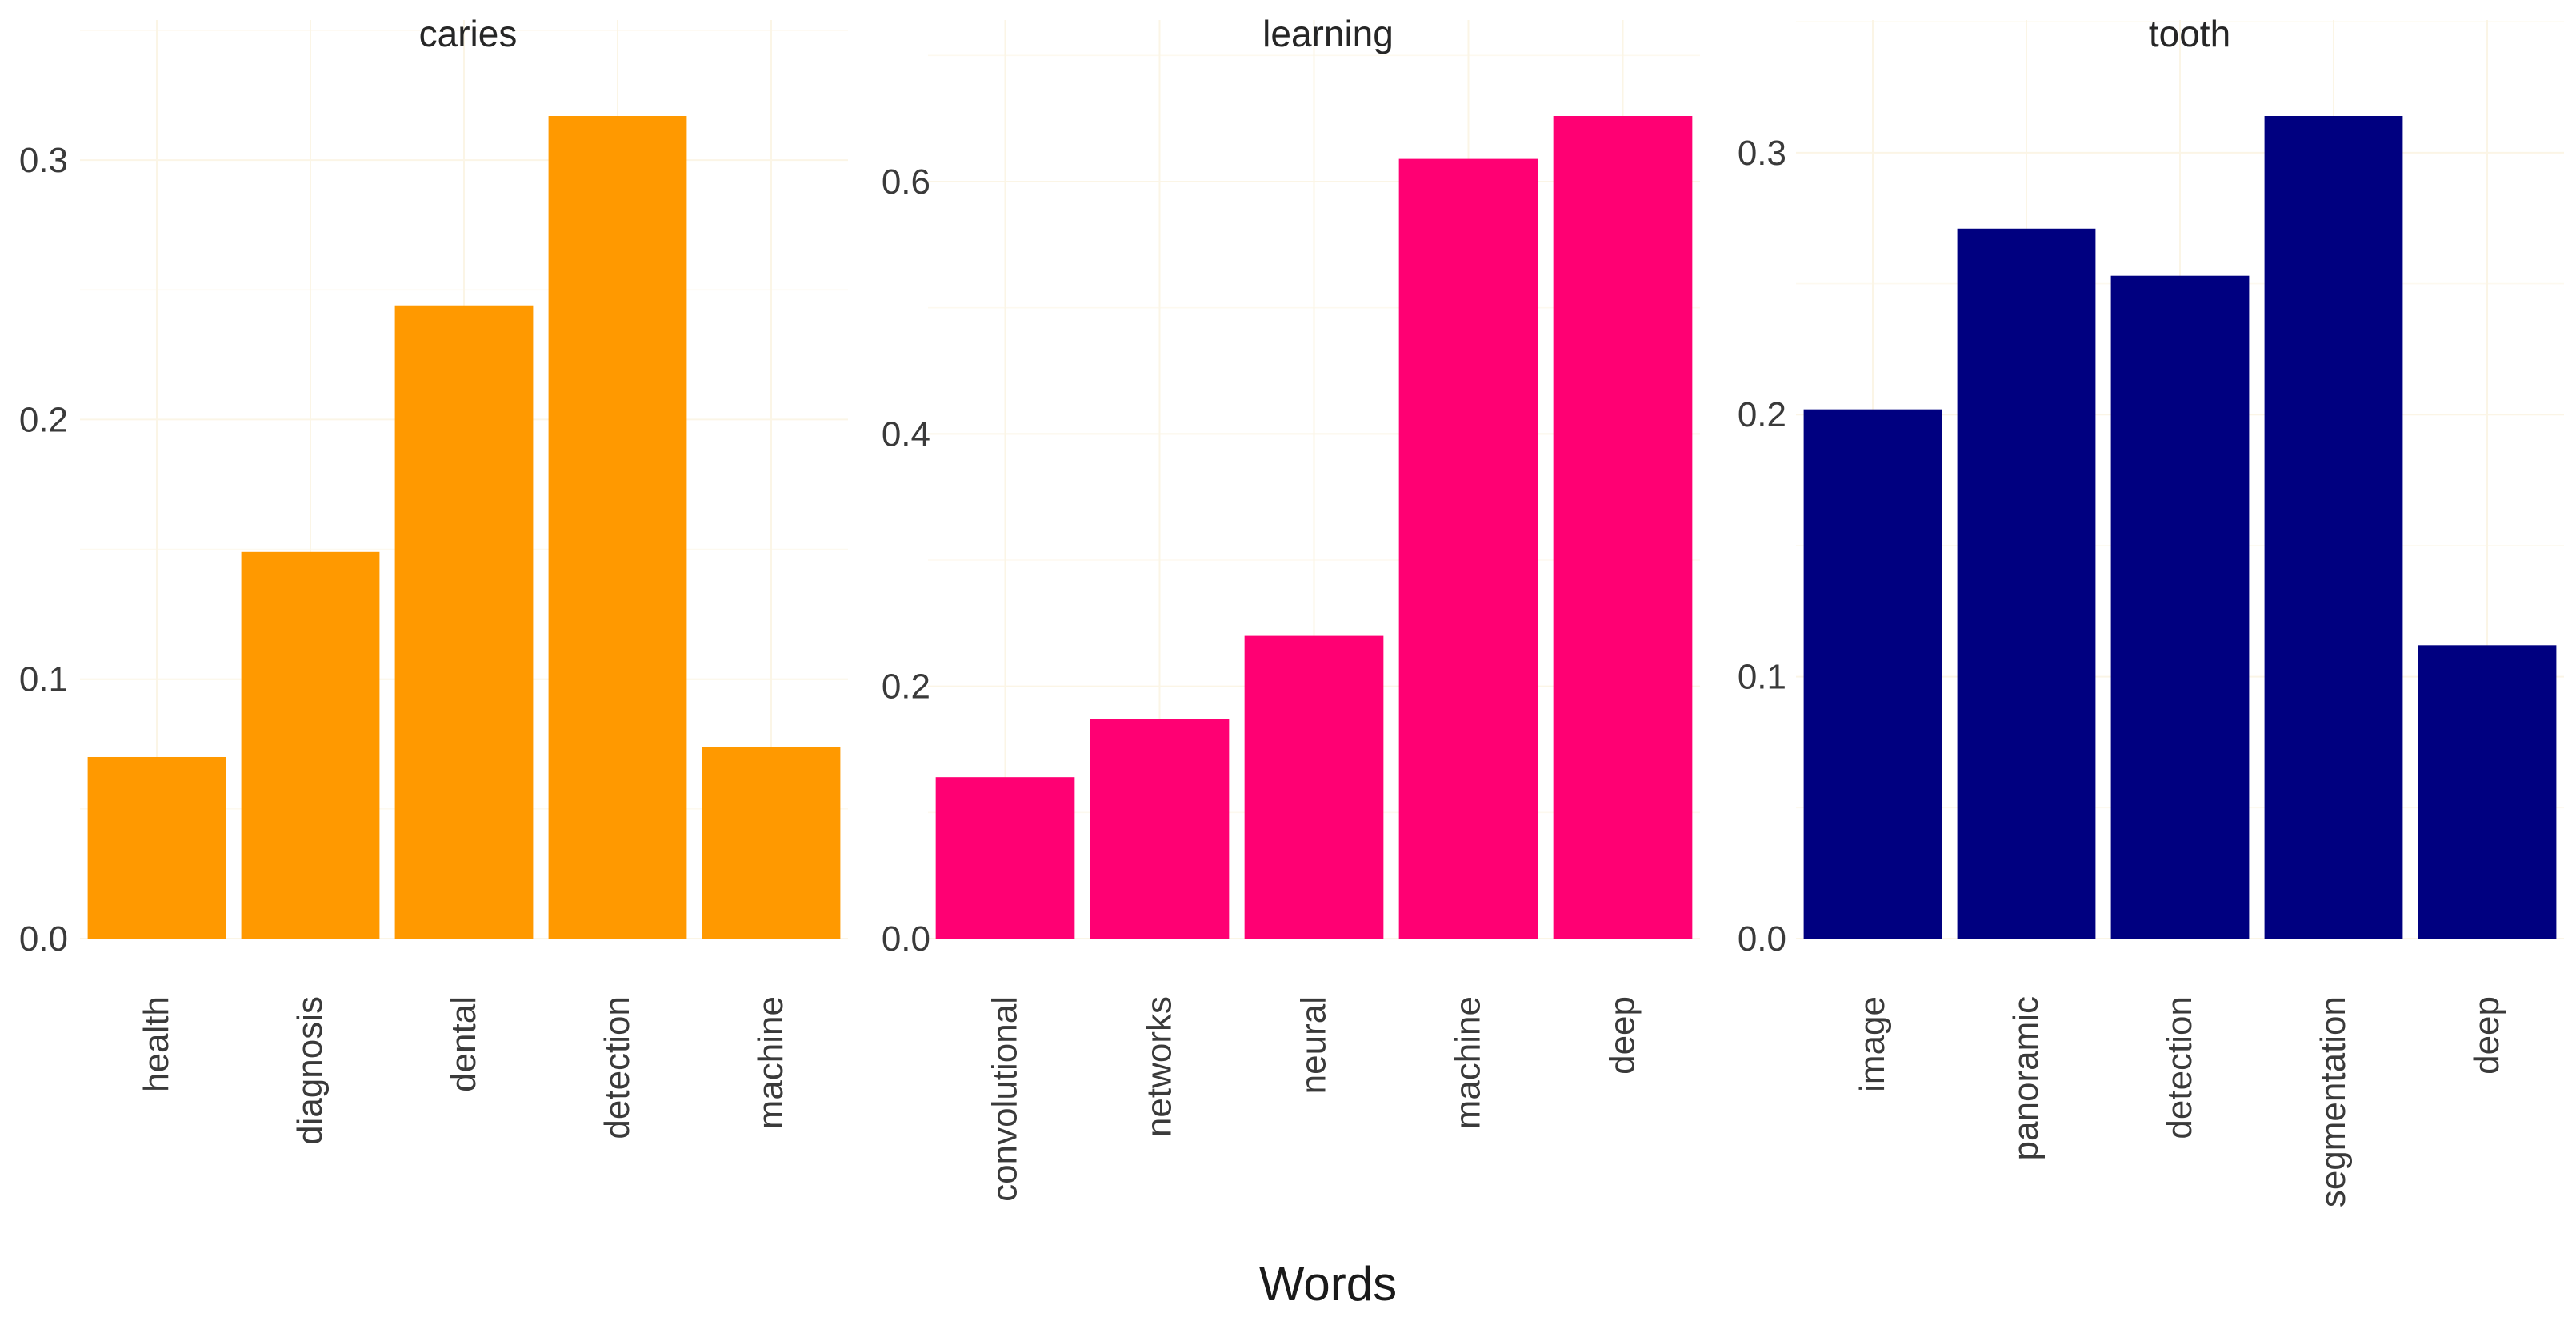 The image size is (2576, 1329). What do you see at coordinates (1314, 1045) in the screenshot?
I see `category-label-neural: neural` at bounding box center [1314, 1045].